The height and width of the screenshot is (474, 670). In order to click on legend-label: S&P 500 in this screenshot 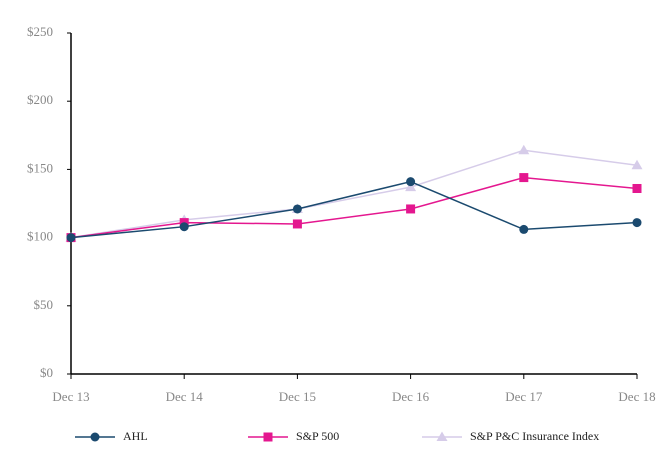, I will do `click(317, 436)`.